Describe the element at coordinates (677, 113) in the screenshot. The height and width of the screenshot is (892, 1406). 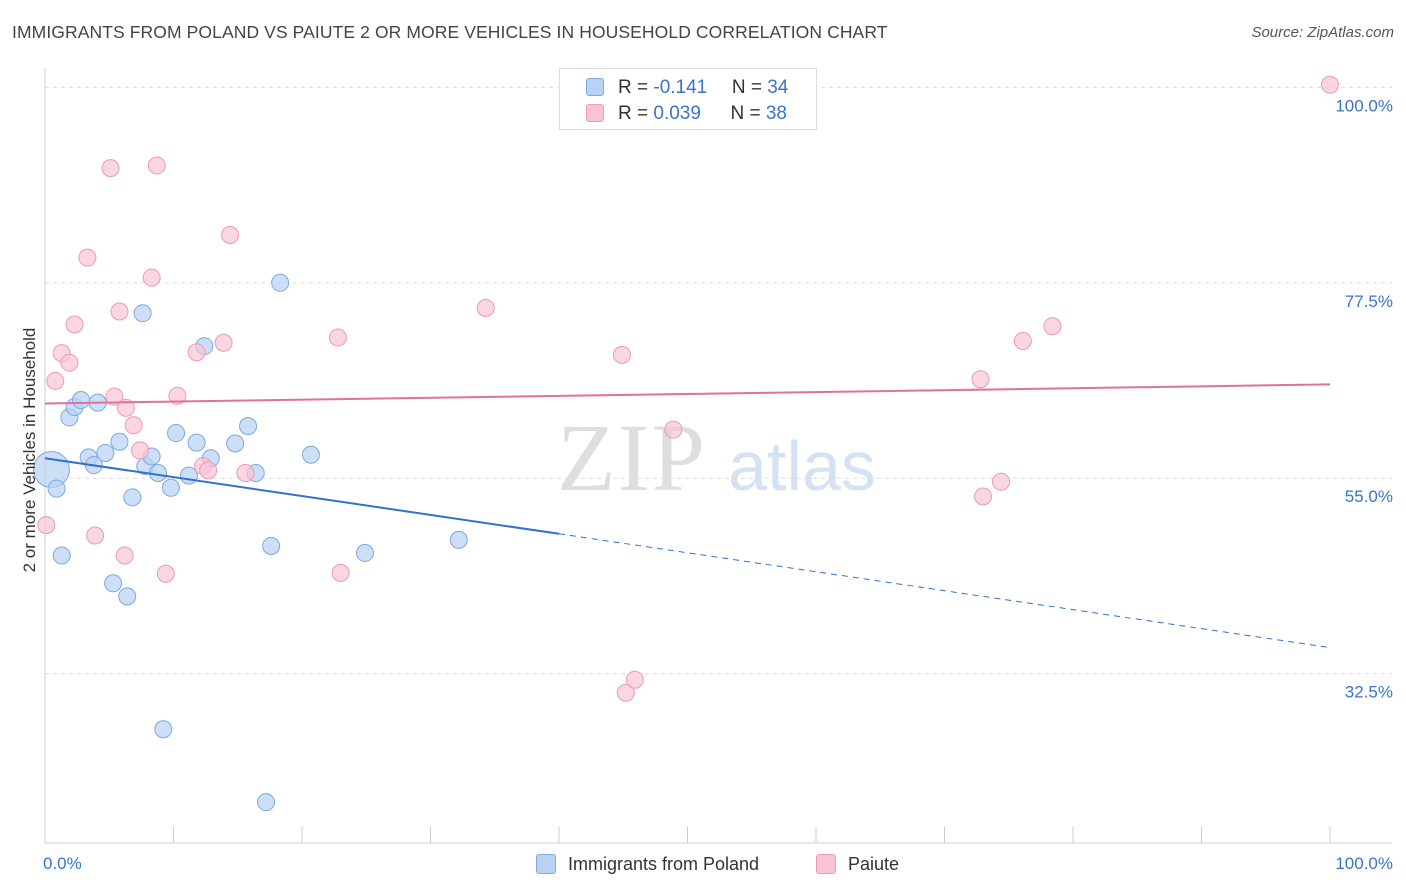
I see `legend-r-value-paiute: 0.039` at that location.